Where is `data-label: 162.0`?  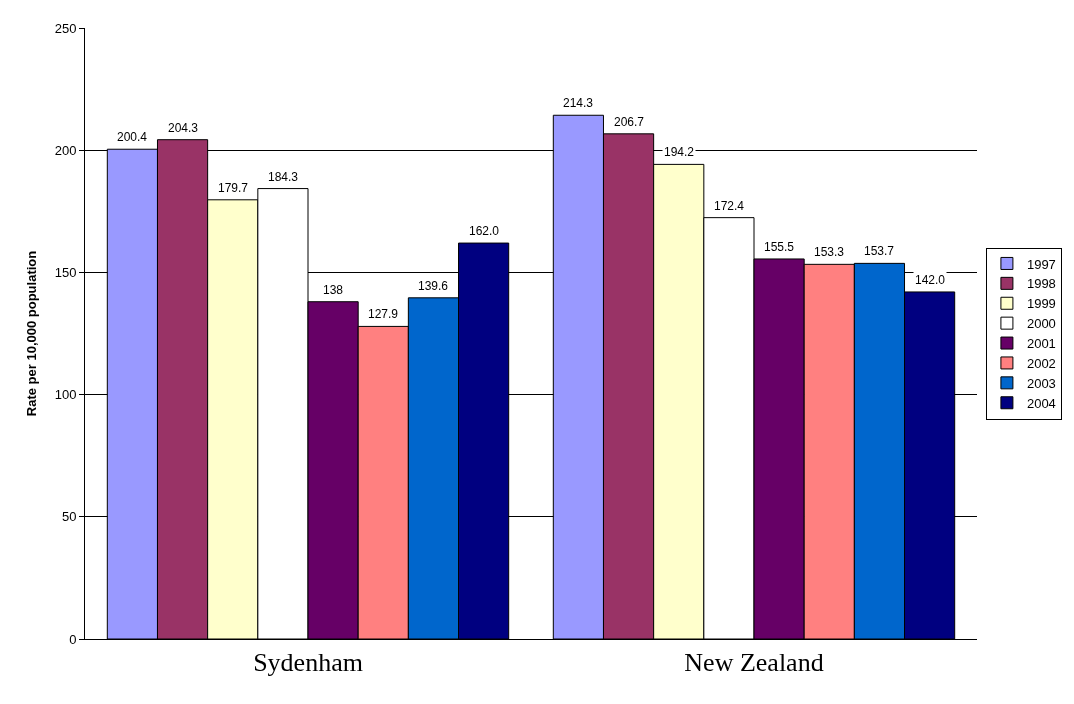 data-label: 162.0 is located at coordinates (484, 231).